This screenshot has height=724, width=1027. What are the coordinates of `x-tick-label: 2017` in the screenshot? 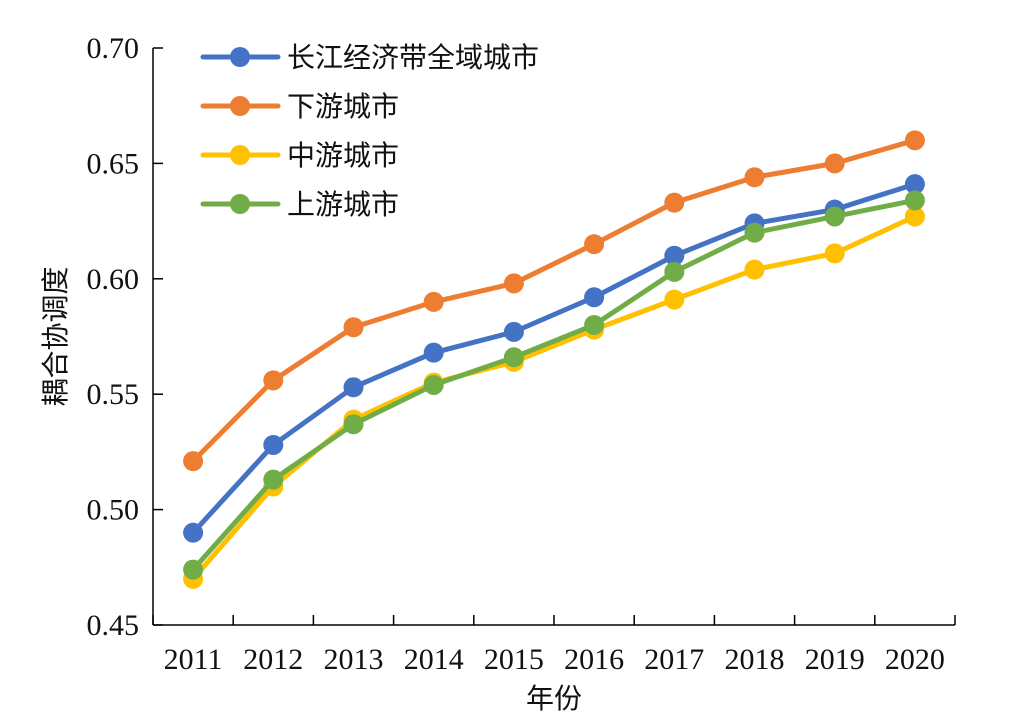 It's located at (674, 659).